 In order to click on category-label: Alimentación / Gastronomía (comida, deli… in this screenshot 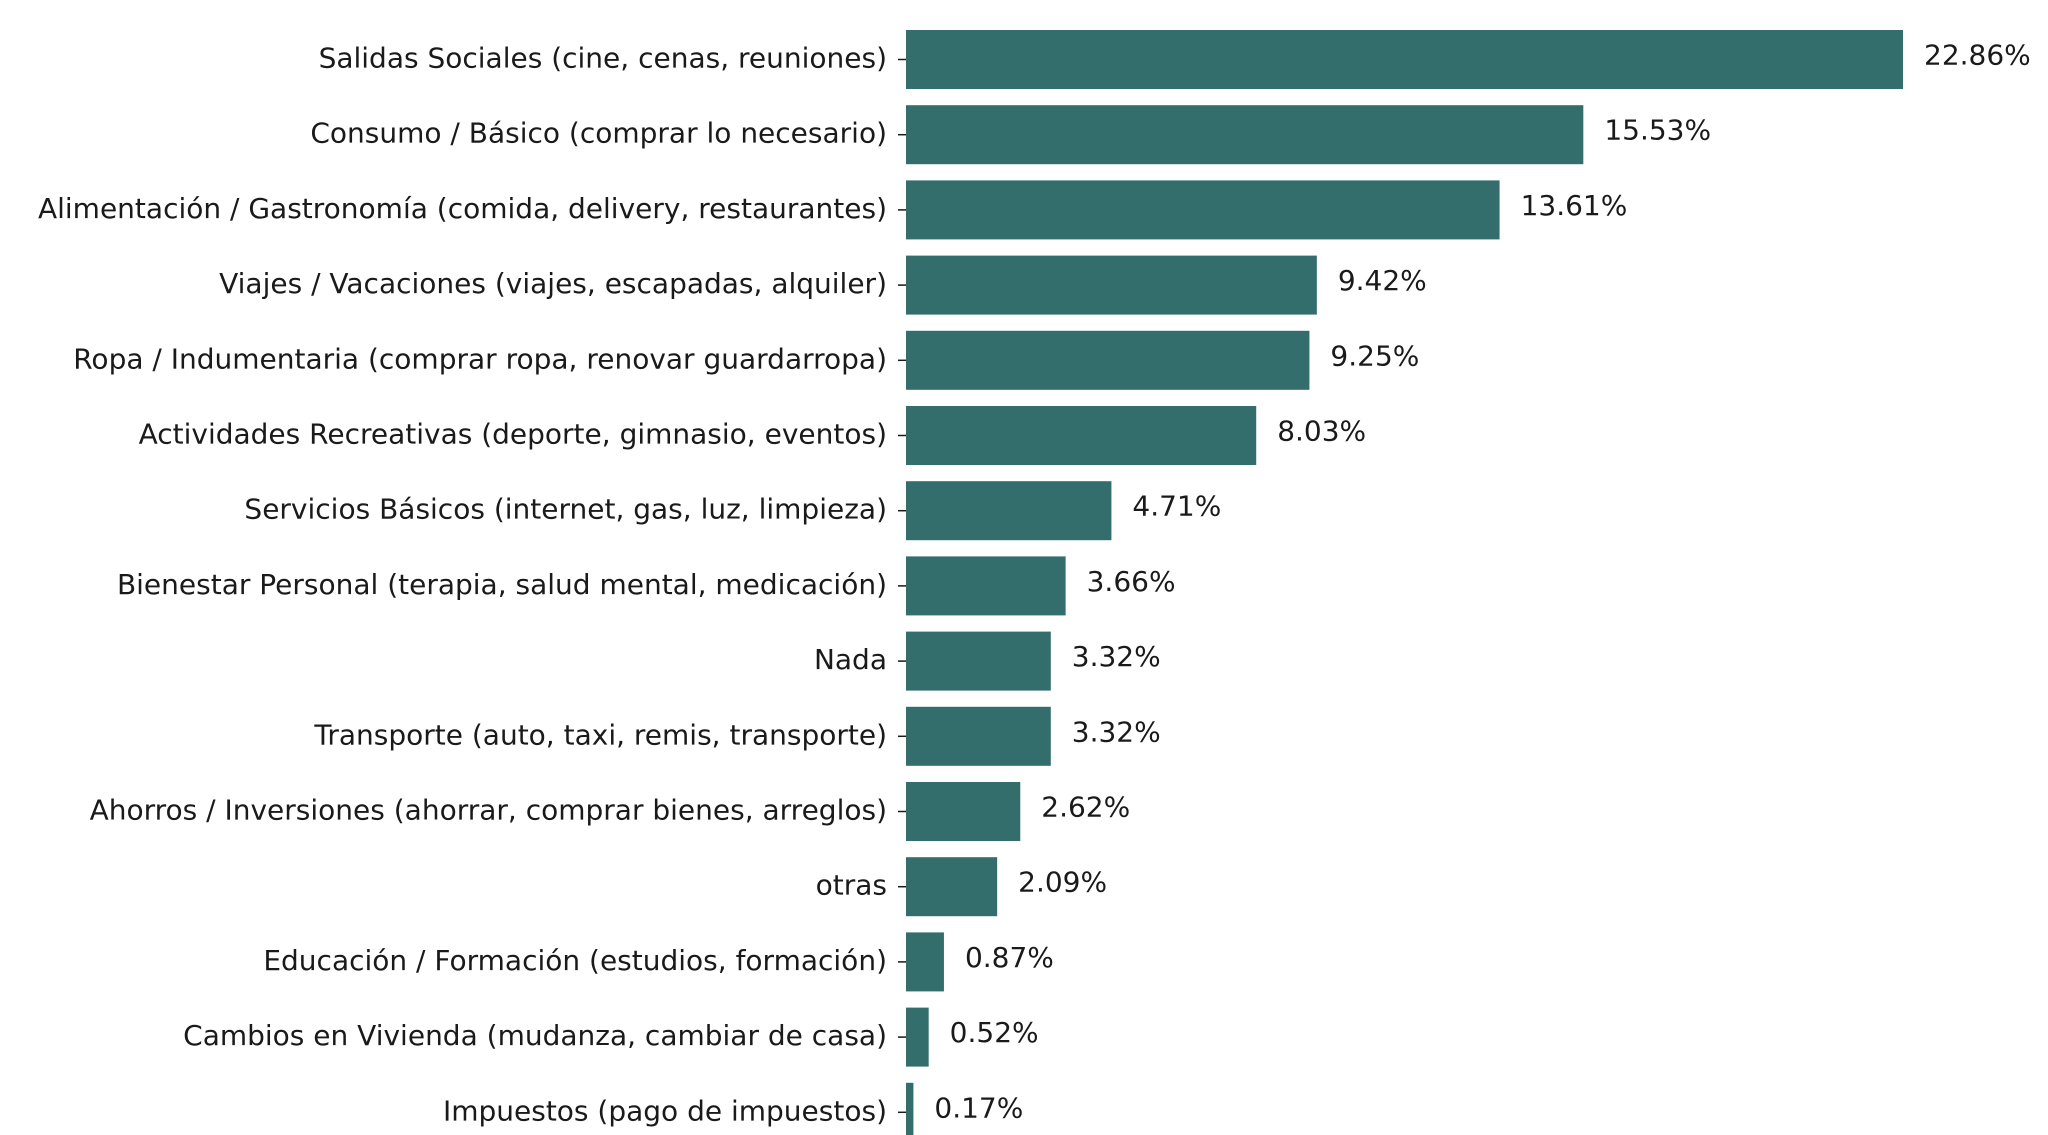, I will do `click(462, 208)`.